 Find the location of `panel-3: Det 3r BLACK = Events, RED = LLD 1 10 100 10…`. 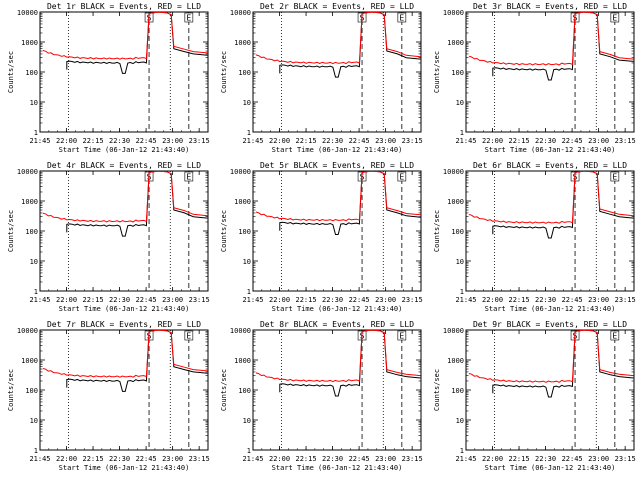

panel-3: Det 3r BLACK = Events, RED = LLD 1 10 100 10… is located at coordinates (534, 78).